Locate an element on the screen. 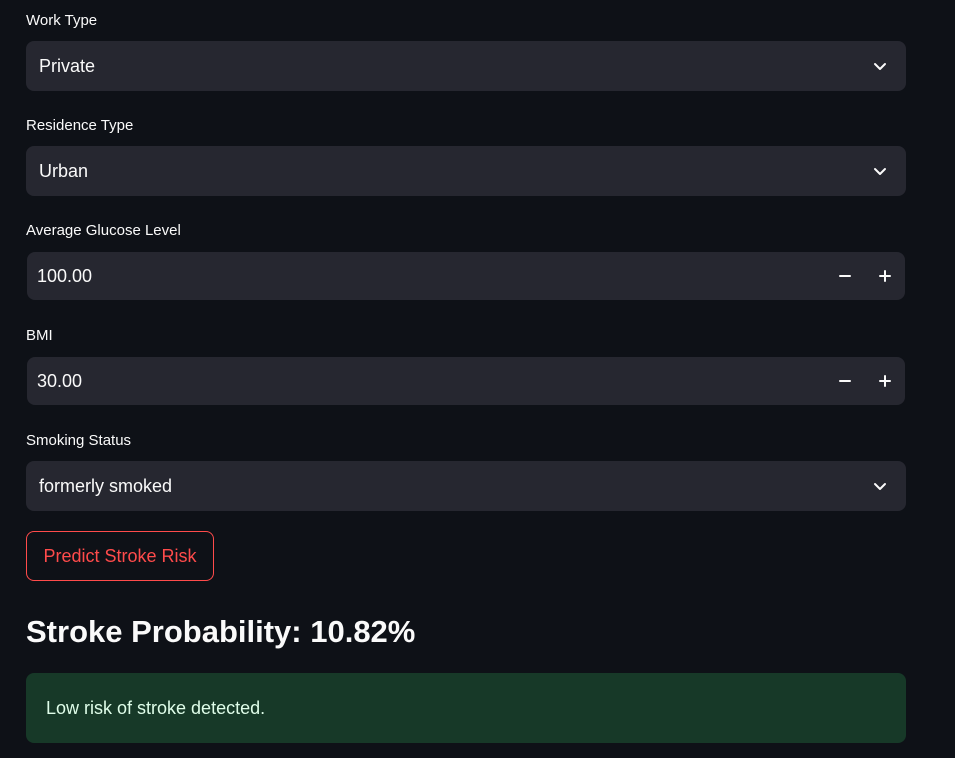 The image size is (955, 758). residence-type-label: Residence Type is located at coordinates (80, 125).